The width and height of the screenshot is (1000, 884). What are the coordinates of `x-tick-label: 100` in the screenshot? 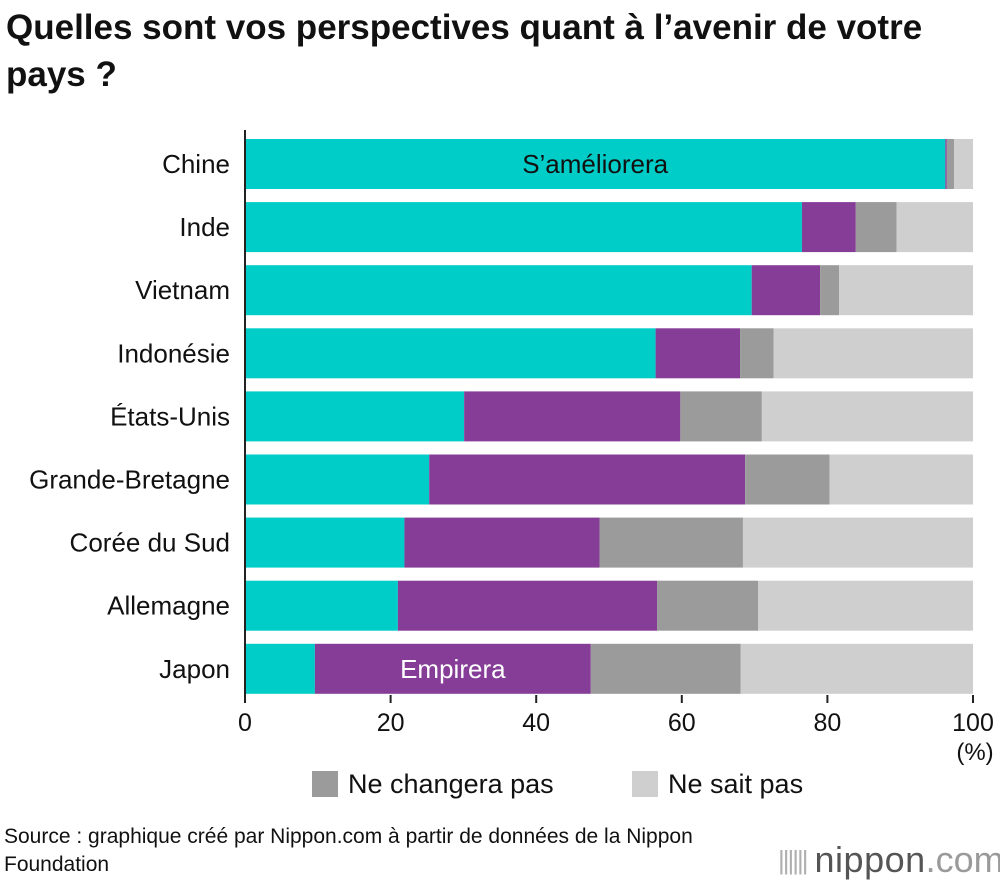 It's located at (973, 723).